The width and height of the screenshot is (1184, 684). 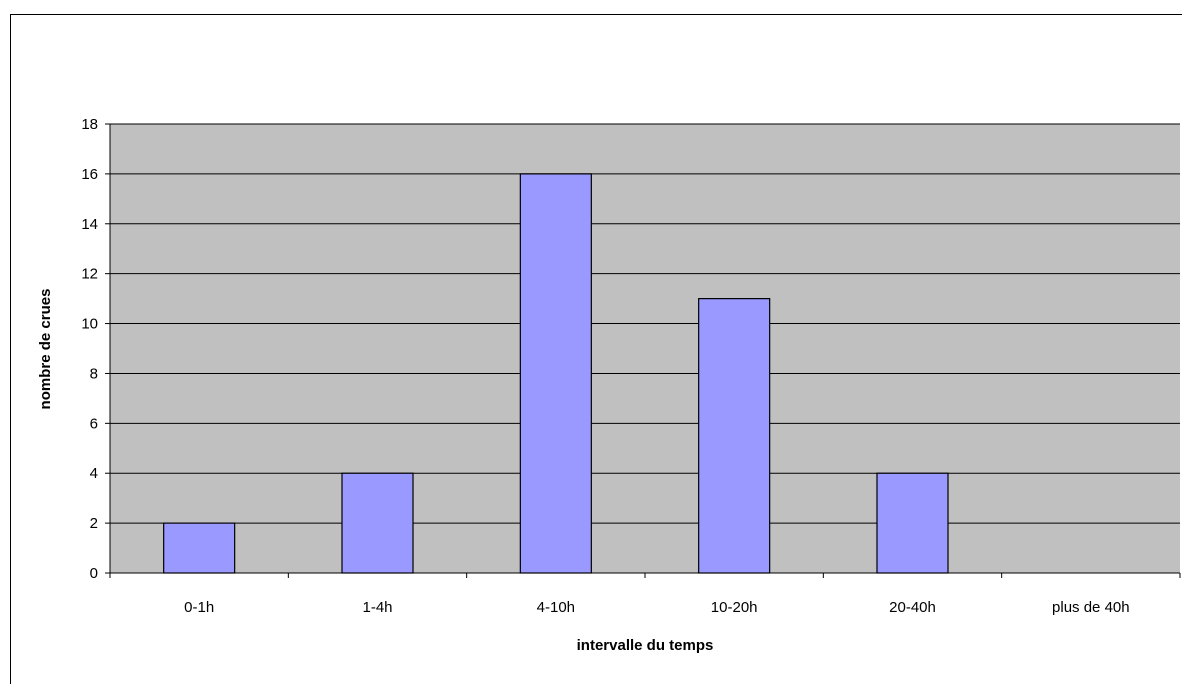 I want to click on x-axis-title: intervalle du temps, so click(x=645, y=645).